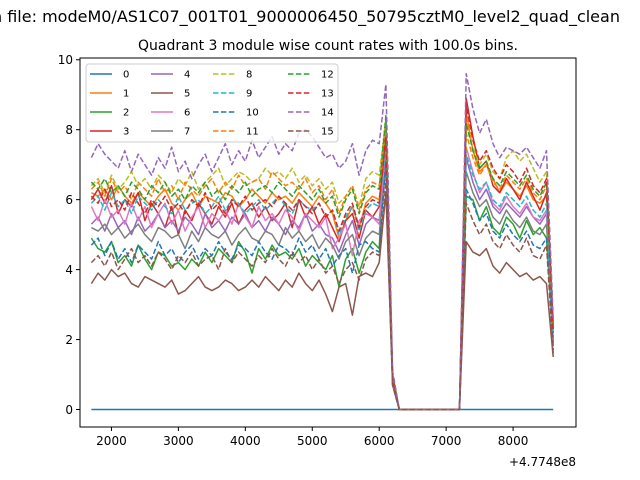 The image size is (640, 480). What do you see at coordinates (327, 75) in the screenshot?
I see `legend-label-12: 12` at bounding box center [327, 75].